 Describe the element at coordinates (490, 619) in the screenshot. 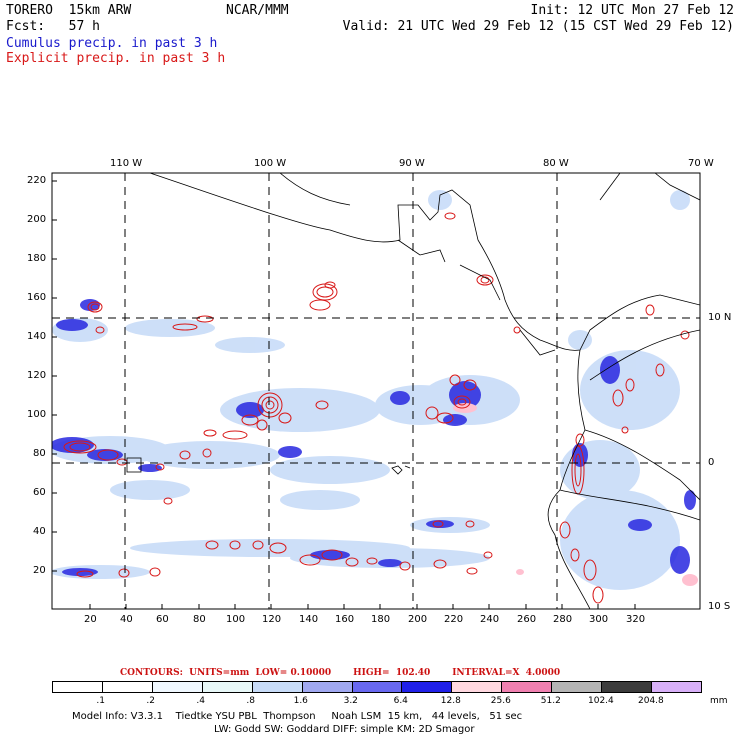

I see `x-tick-label: 240` at that location.